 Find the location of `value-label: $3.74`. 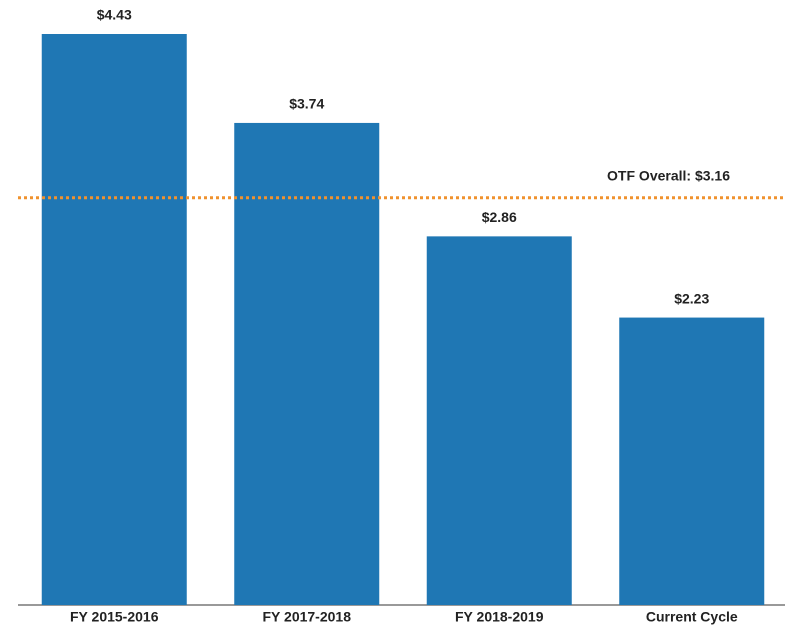

value-label: $3.74 is located at coordinates (306, 104).